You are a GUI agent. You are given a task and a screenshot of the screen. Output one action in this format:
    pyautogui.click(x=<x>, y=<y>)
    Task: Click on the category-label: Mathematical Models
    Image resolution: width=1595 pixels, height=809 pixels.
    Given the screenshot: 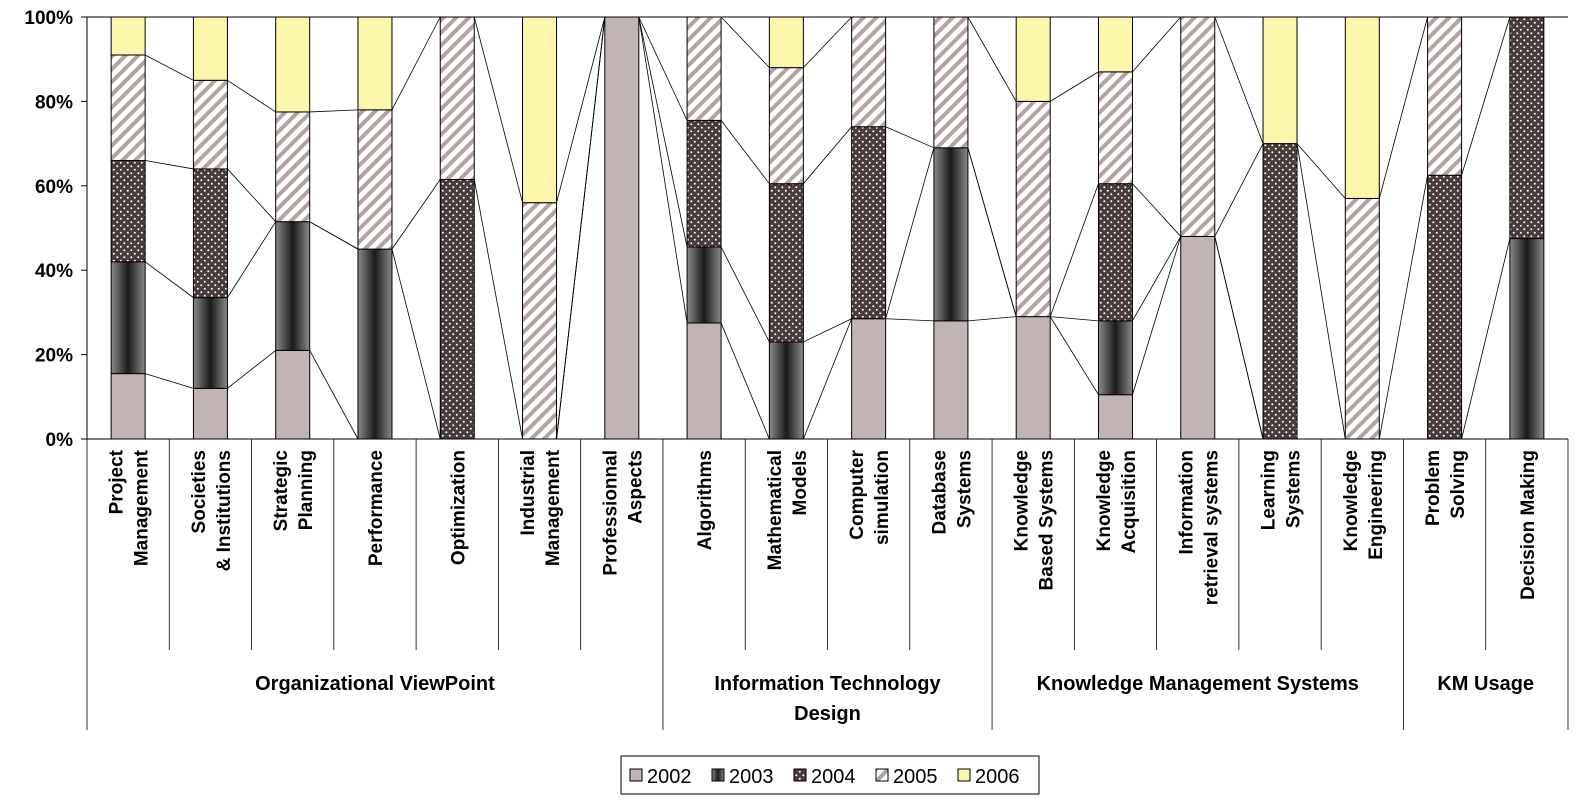 What is the action you would take?
    pyautogui.click(x=788, y=510)
    